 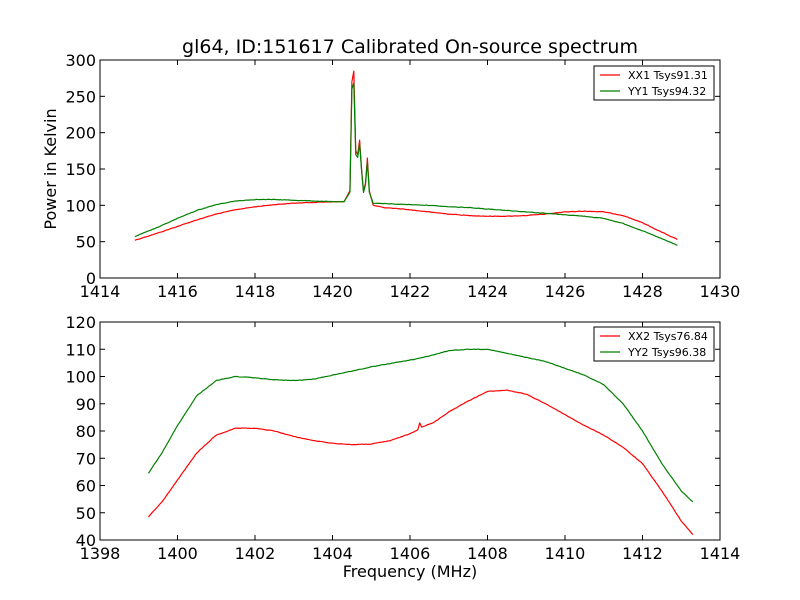 What do you see at coordinates (86, 486) in the screenshot?
I see `y-tick-label: 60` at bounding box center [86, 486].